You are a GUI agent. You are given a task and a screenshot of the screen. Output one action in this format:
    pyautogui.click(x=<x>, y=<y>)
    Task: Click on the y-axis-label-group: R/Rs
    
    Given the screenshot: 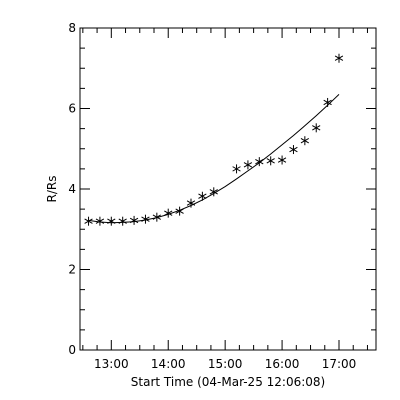 What is the action you would take?
    pyautogui.click(x=52, y=189)
    